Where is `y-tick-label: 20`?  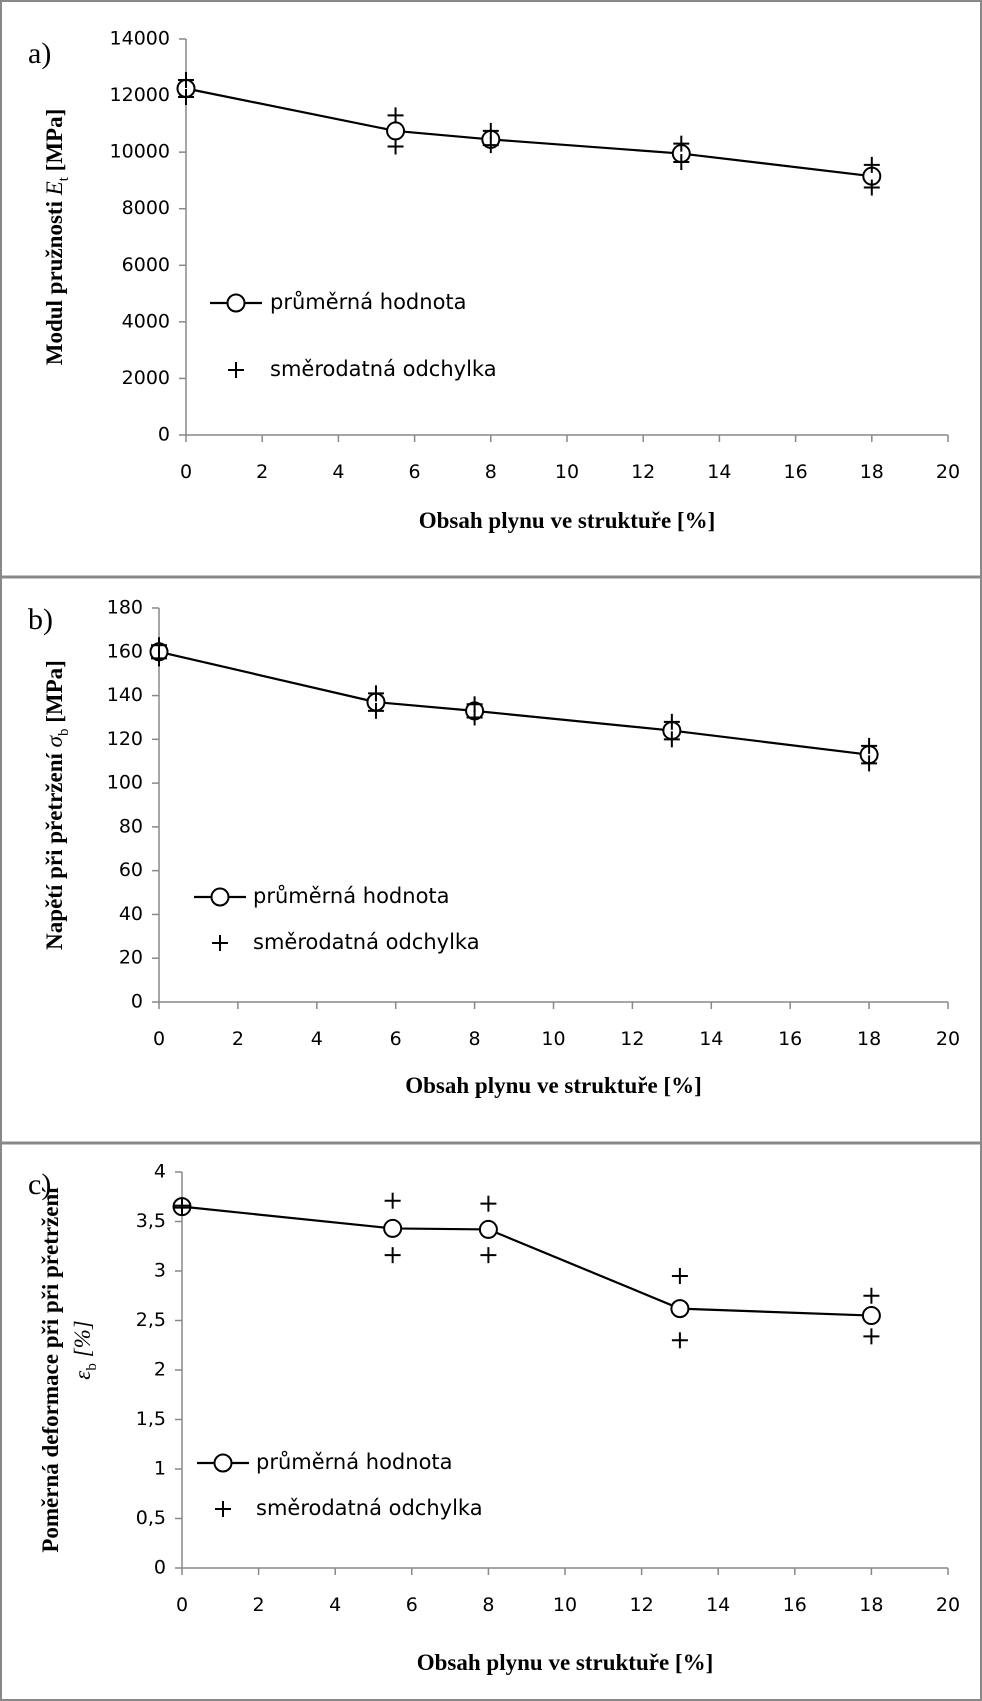 y-tick-label: 20 is located at coordinates (131, 958).